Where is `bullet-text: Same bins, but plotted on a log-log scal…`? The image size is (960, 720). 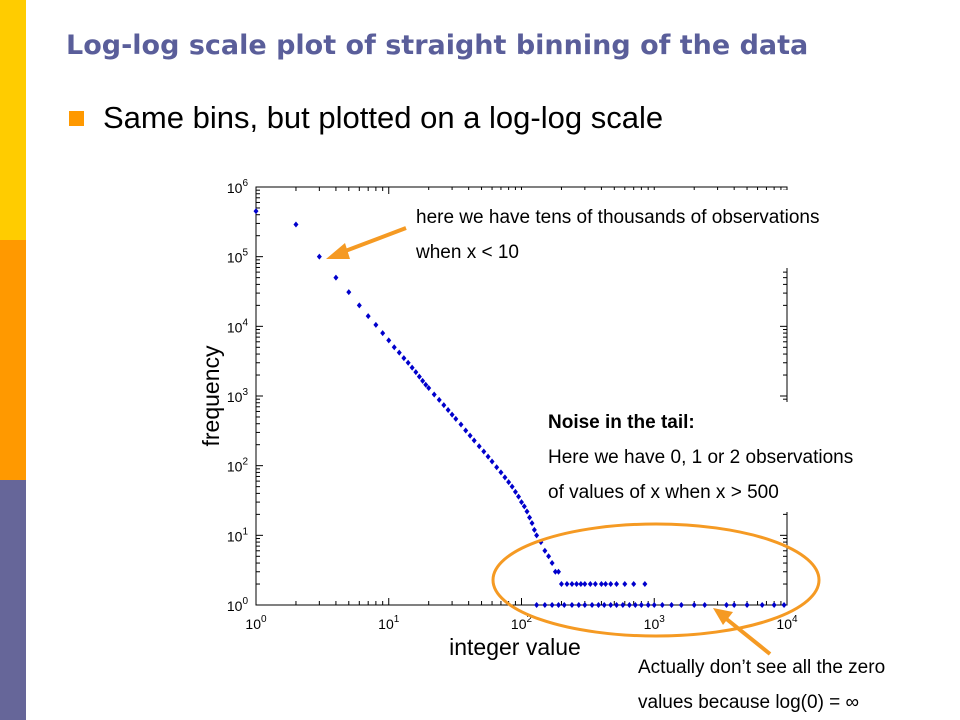
bullet-text: Same bins, but plotted on a log-log scal… is located at coordinates (383, 117).